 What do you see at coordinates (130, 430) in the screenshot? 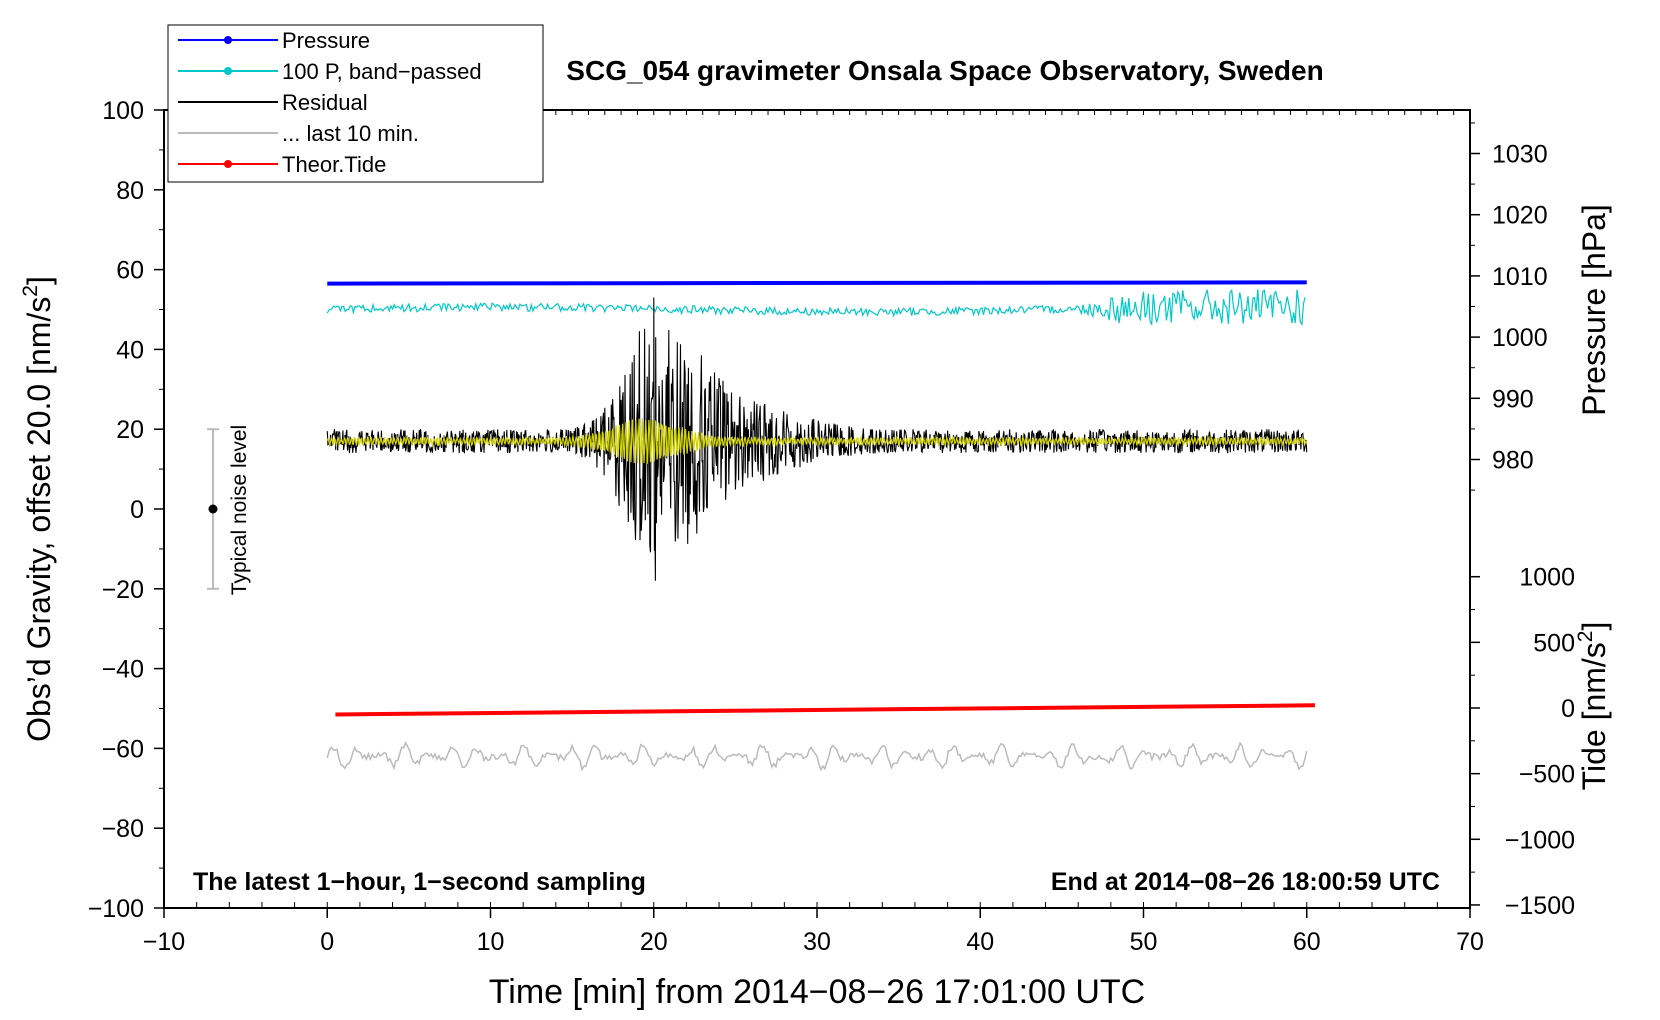
I see `y-tick-label: 20` at bounding box center [130, 430].